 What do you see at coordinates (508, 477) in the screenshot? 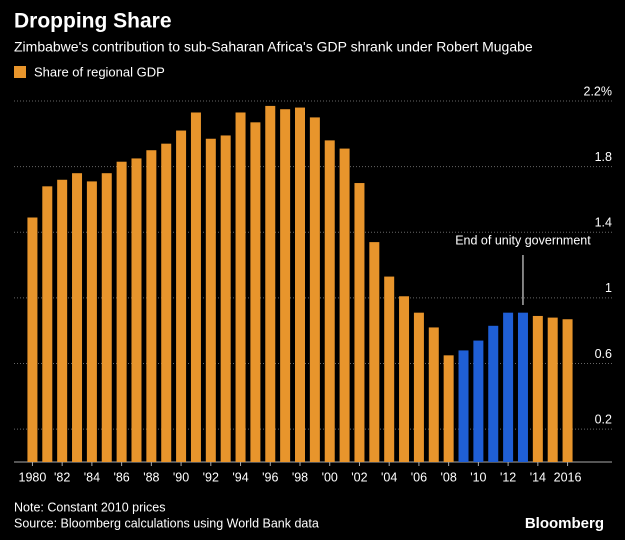
I see `x-tick-label: '12` at bounding box center [508, 477].